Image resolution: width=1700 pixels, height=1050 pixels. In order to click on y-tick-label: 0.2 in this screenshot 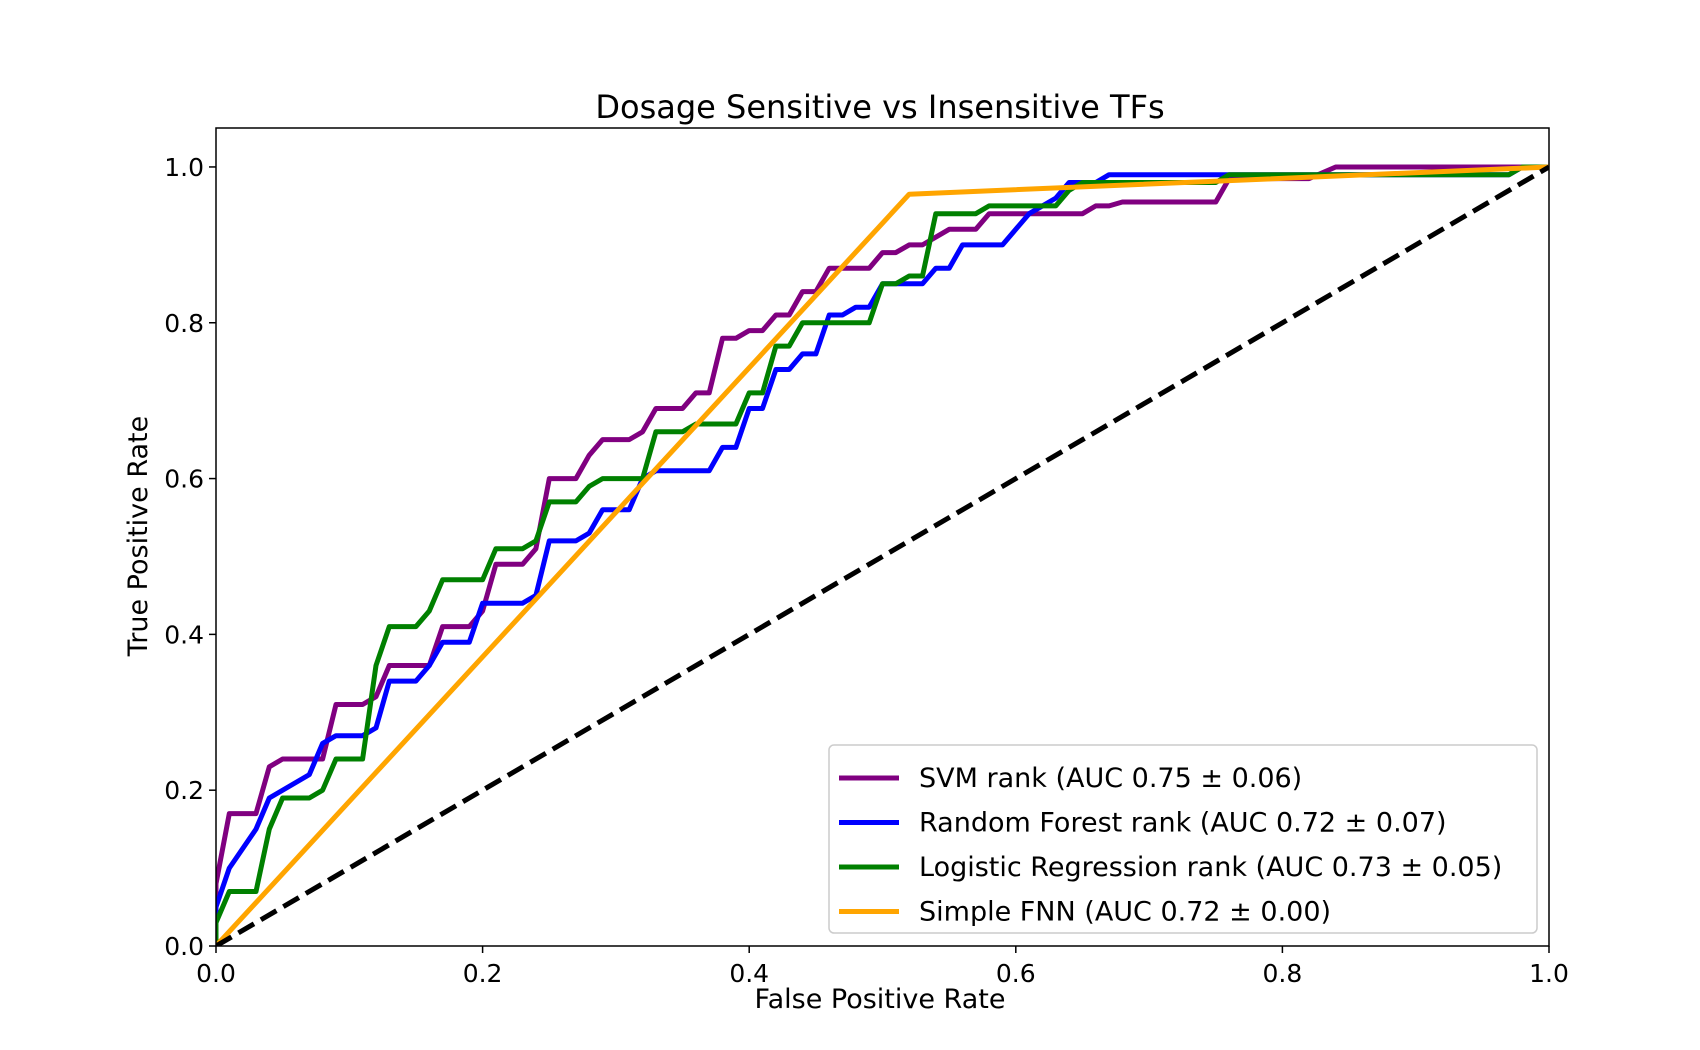, I will do `click(184, 790)`.